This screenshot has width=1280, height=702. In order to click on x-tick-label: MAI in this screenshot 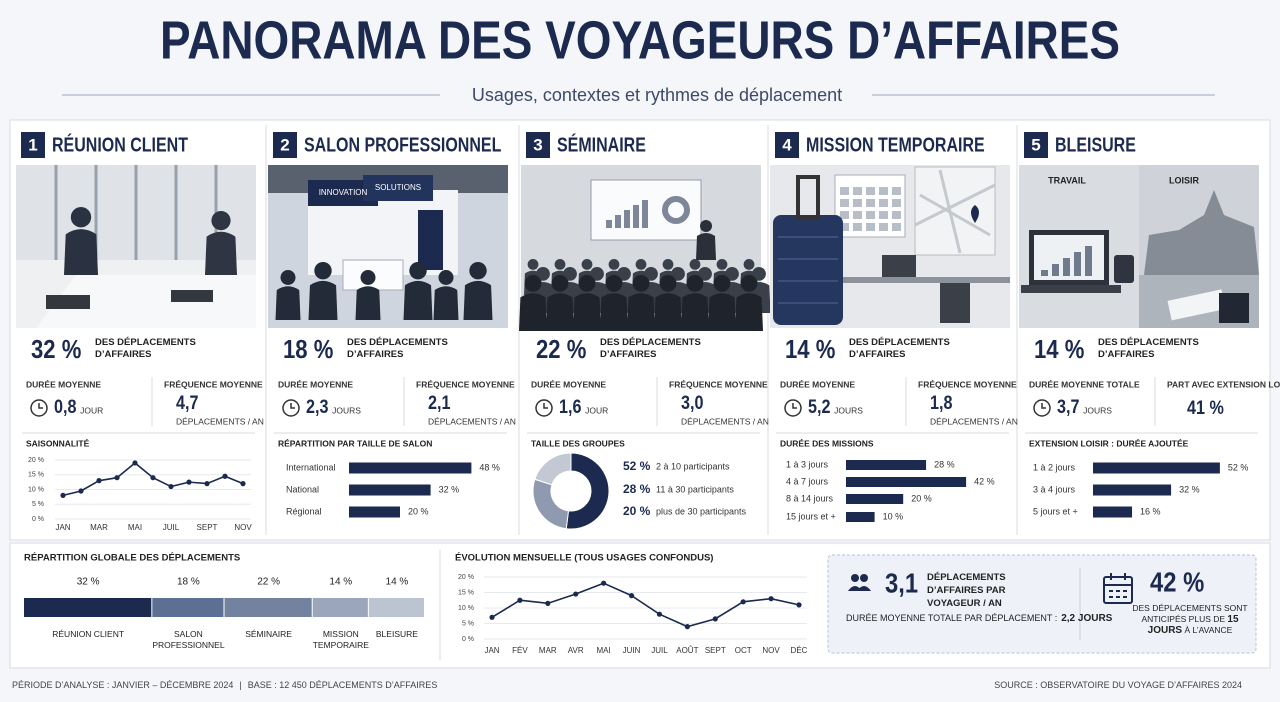, I will do `click(135, 527)`.